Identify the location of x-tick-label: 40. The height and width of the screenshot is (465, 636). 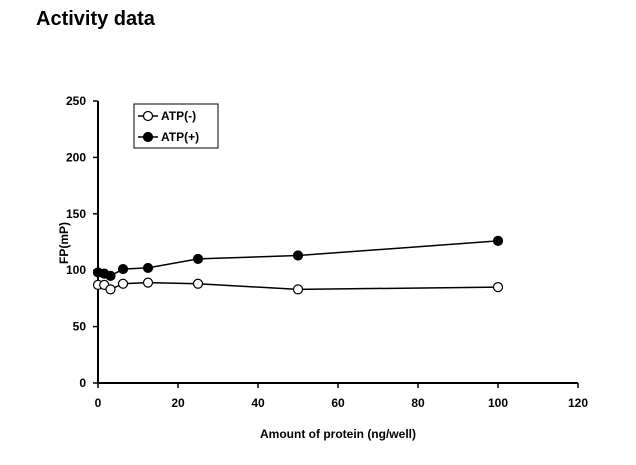
(258, 403).